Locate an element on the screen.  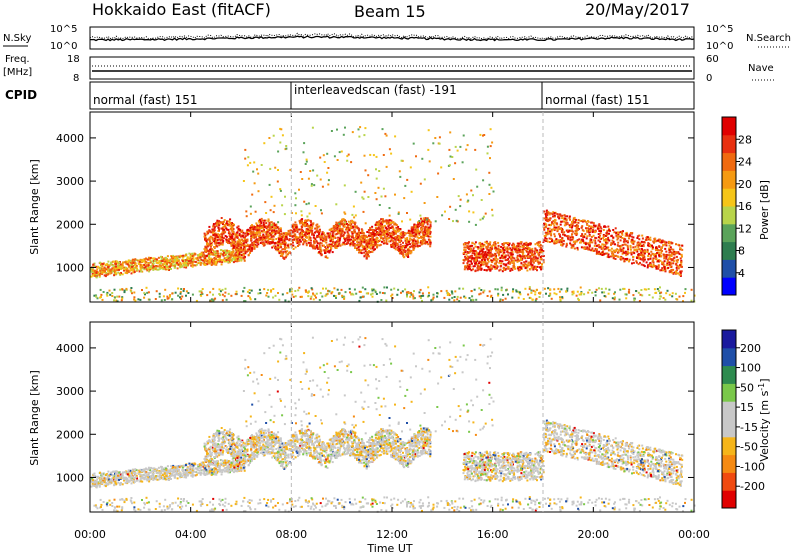
station-title: Hokkaido East (fitACF) is located at coordinates (181, 9).